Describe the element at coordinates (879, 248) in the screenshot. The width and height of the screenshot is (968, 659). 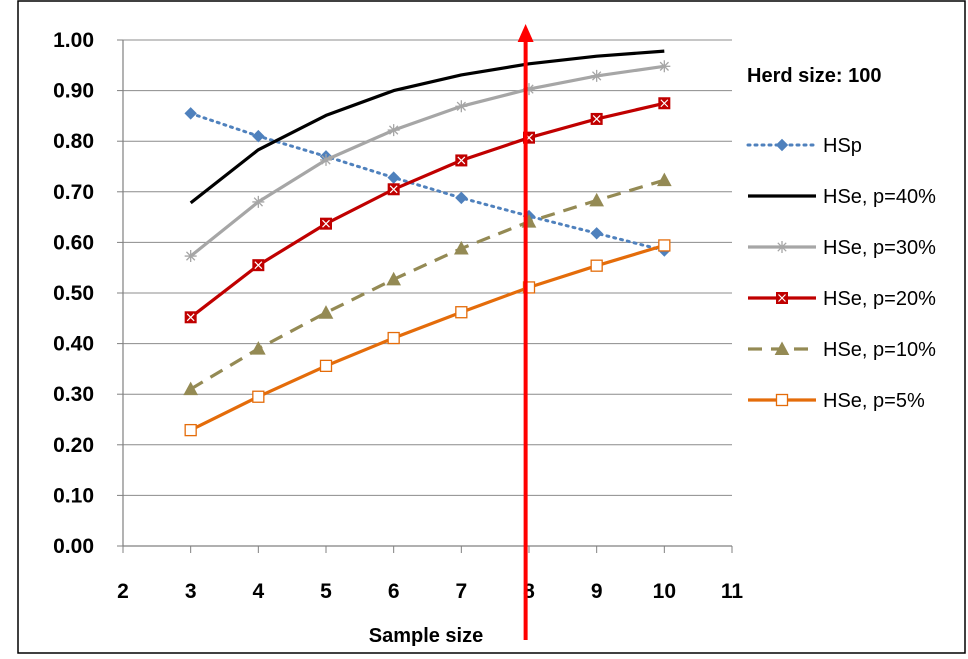
I see `legend-item-2-label: HSe, p=30%` at that location.